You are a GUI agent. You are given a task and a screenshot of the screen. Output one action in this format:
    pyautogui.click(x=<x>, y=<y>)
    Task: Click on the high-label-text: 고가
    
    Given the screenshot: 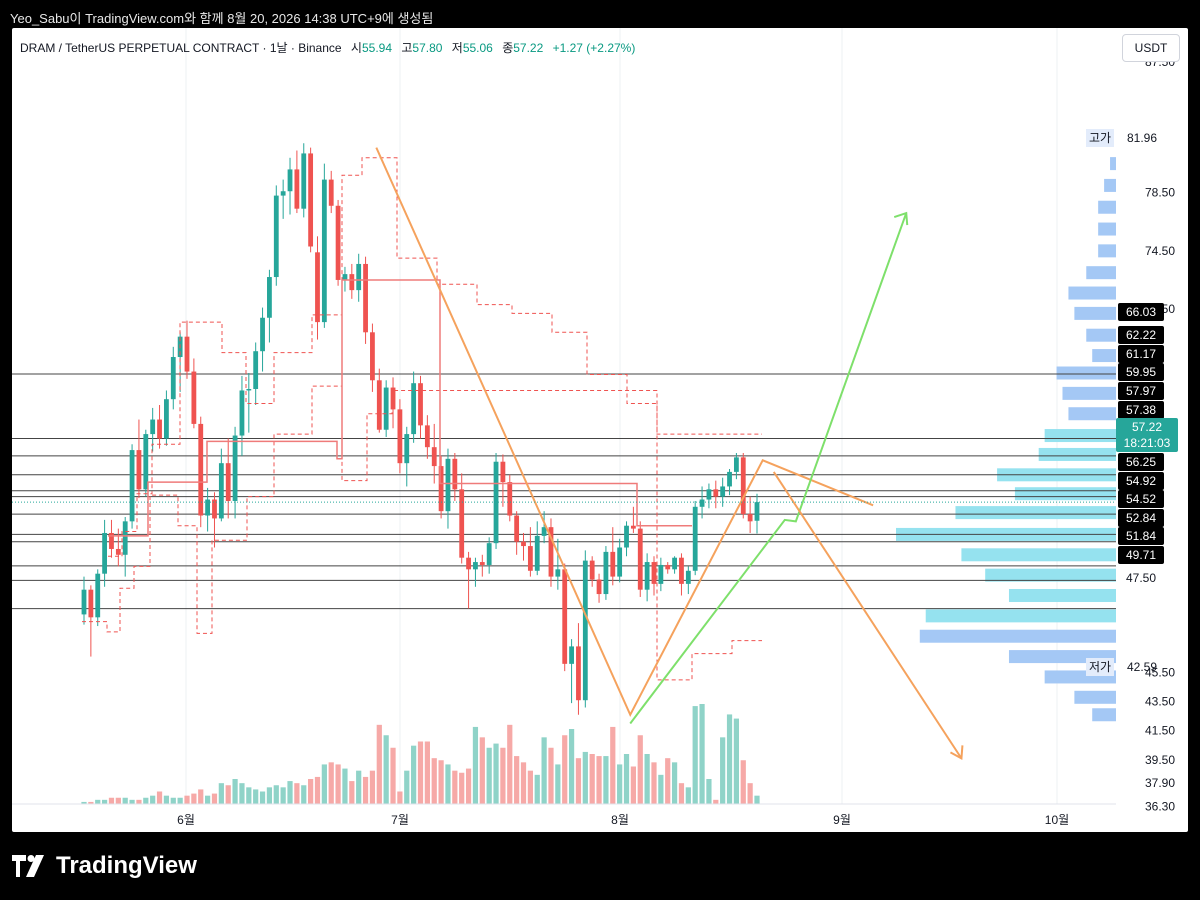 What is the action you would take?
    pyautogui.click(x=1100, y=138)
    